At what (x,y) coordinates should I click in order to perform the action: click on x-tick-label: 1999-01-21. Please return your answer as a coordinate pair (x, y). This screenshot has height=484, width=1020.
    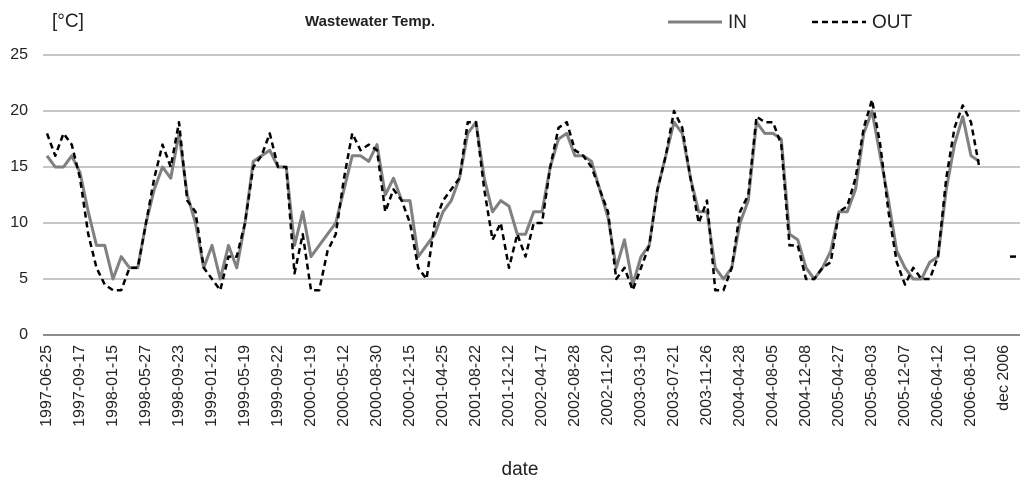
    Looking at the image, I should click on (211, 386).